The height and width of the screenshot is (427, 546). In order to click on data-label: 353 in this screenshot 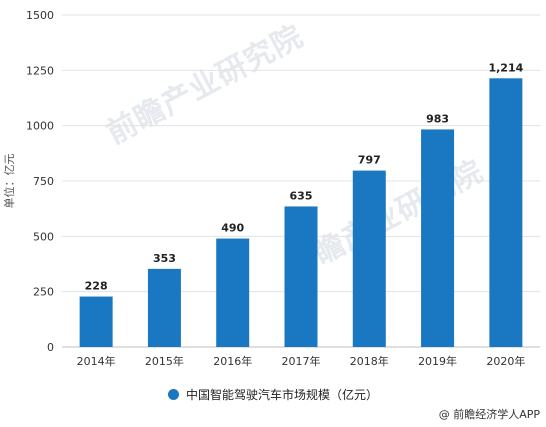, I will do `click(164, 258)`.